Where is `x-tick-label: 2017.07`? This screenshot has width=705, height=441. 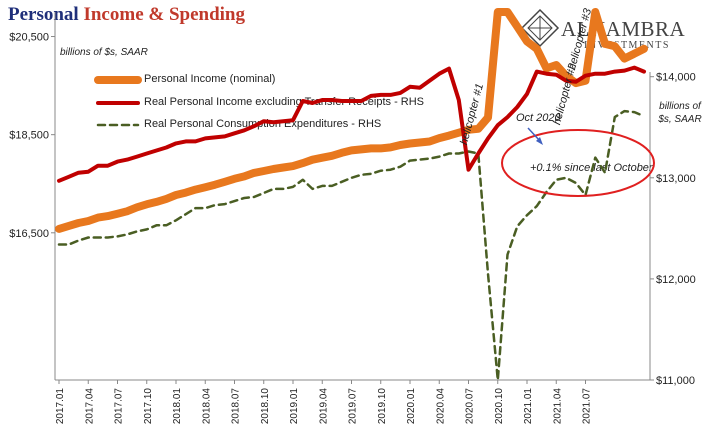
x-tick-label: 2017.07 is located at coordinates (119, 406).